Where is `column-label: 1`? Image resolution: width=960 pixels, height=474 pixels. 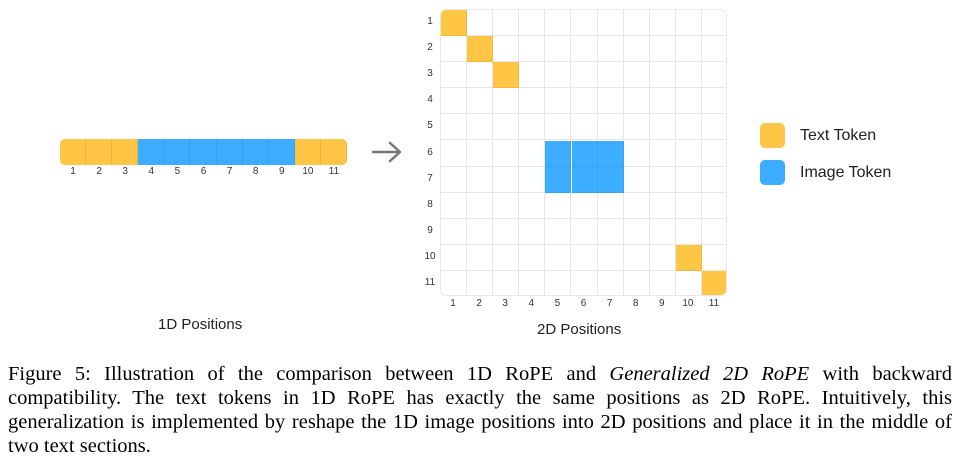 column-label: 1 is located at coordinates (453, 303).